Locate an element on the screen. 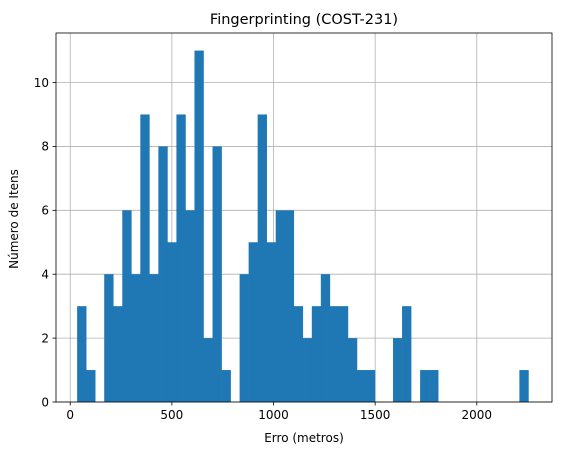  y-tick-label: 4 is located at coordinates (45, 275).